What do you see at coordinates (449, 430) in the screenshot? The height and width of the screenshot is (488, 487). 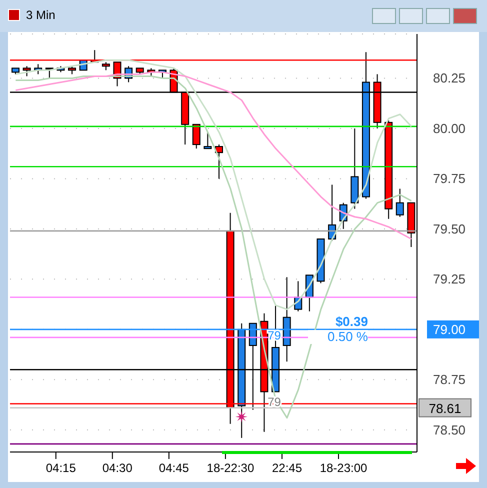 I see `y-tick-label: 78.50` at bounding box center [449, 430].